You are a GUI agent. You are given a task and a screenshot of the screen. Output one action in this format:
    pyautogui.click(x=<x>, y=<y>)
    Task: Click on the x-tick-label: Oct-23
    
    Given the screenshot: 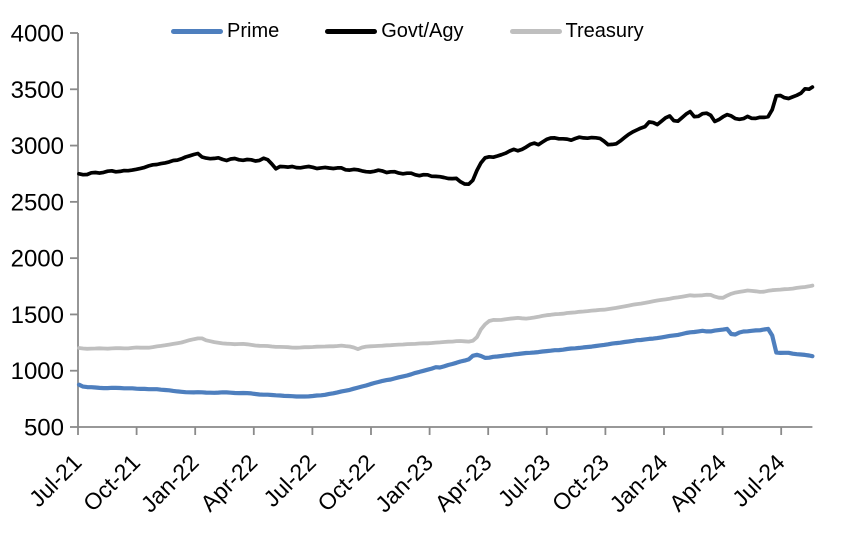 What is the action you would take?
    pyautogui.click(x=580, y=482)
    